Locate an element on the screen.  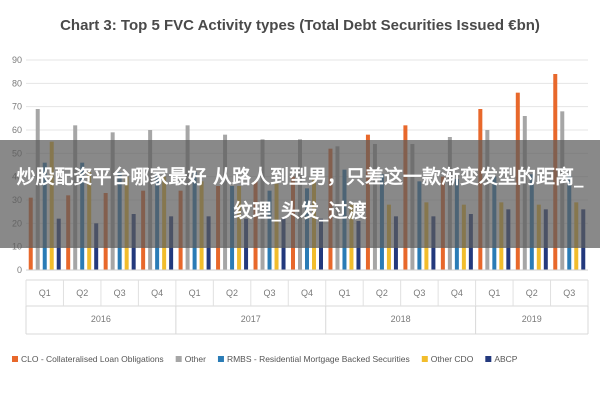
legend-label: ABCP is located at coordinates (505, 359).